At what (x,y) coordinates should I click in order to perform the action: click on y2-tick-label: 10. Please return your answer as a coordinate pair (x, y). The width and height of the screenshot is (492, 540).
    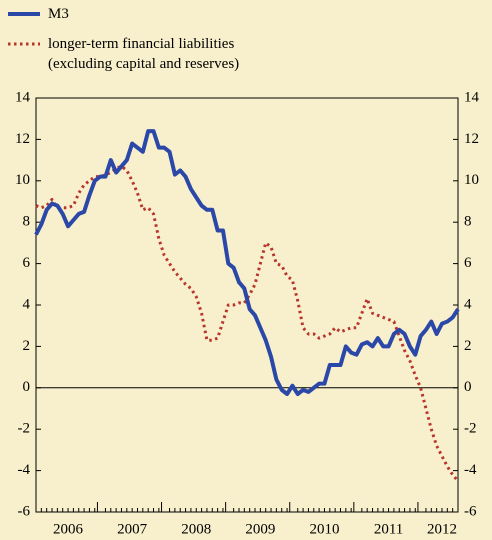
    Looking at the image, I should click on (471, 180).